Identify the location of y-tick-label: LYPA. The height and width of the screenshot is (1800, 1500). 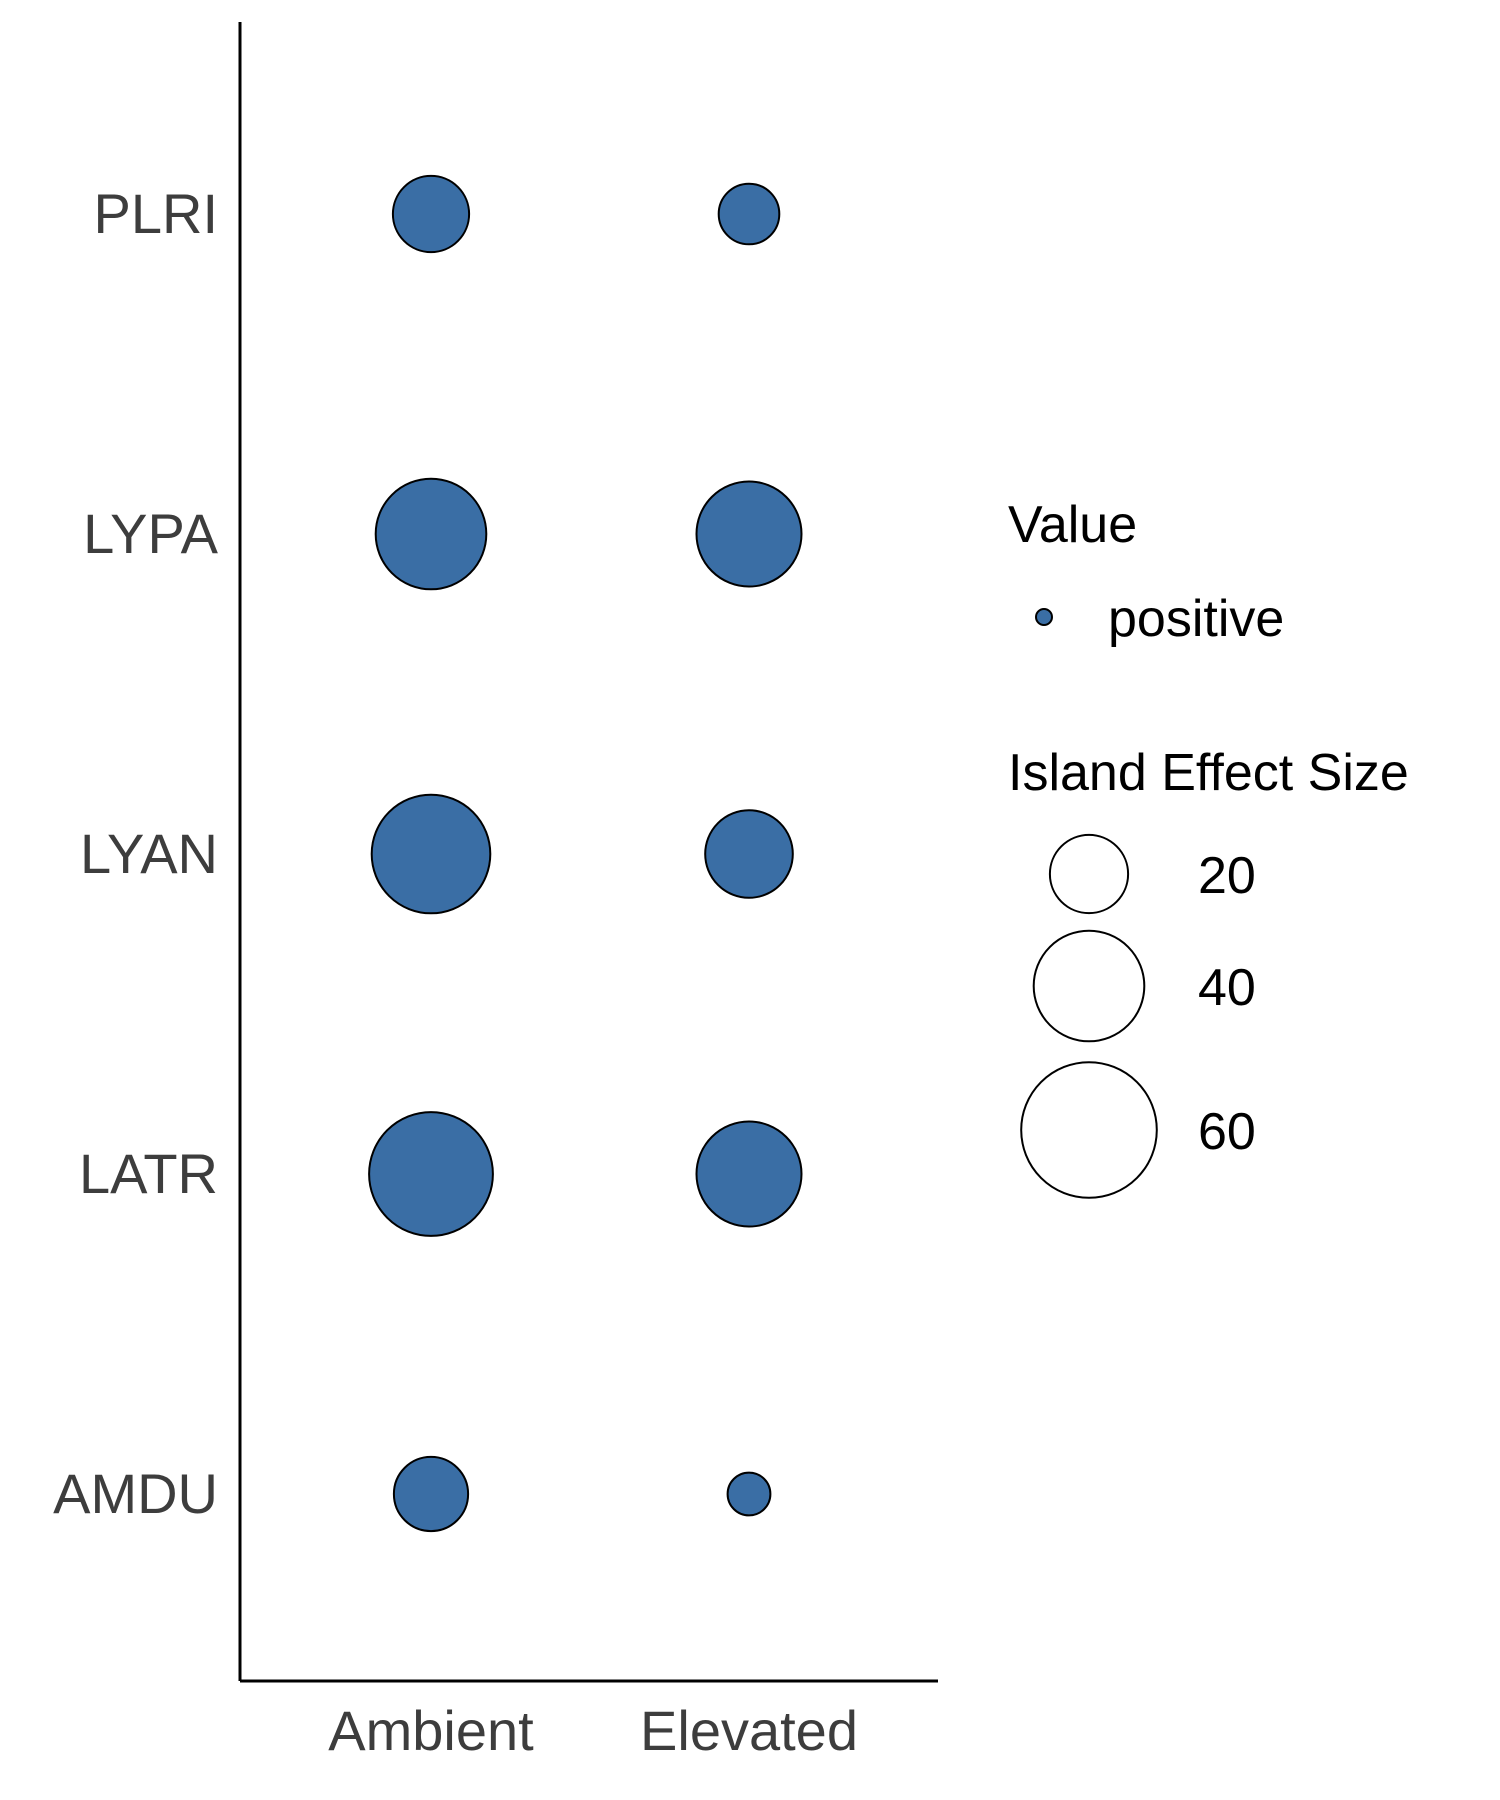
(151, 533).